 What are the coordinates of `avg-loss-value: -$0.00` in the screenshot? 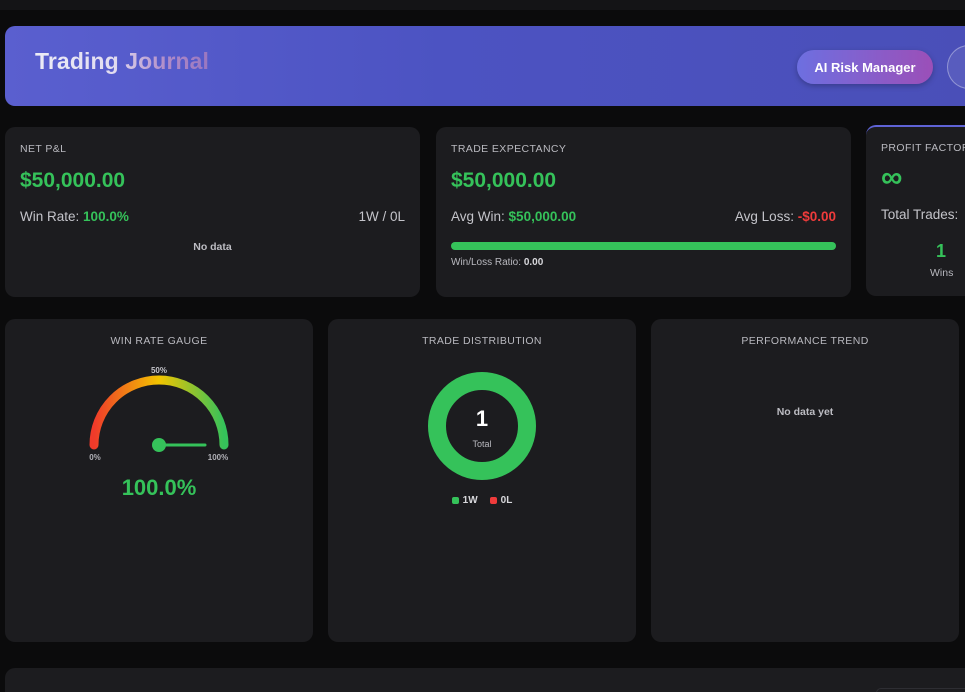 It's located at (816, 216).